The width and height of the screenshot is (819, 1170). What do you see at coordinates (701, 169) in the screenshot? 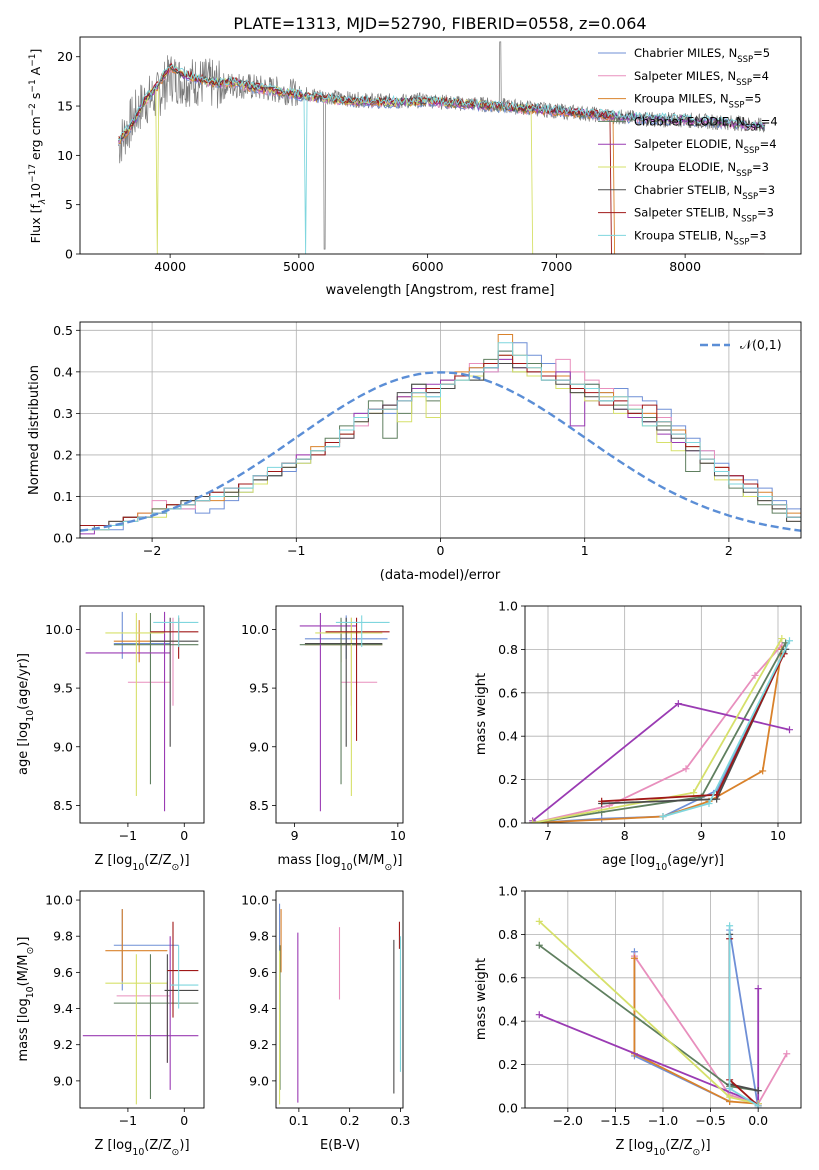
I see `legend-label-5: Kroupa ELODIE, NSSP=3` at bounding box center [701, 169].